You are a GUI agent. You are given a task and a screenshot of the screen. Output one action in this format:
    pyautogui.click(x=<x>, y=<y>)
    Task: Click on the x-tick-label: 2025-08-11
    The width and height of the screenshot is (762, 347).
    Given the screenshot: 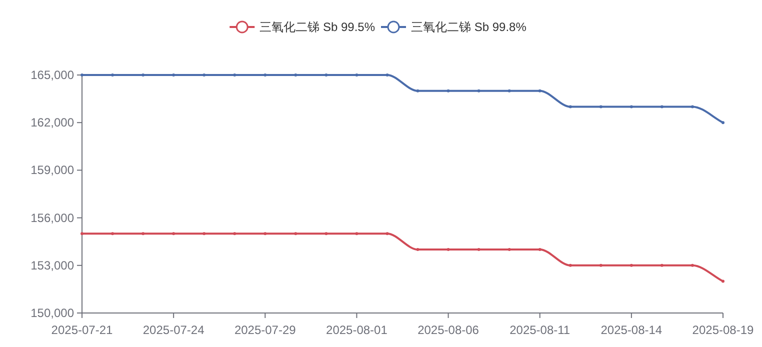 What is the action you would take?
    pyautogui.click(x=540, y=330)
    